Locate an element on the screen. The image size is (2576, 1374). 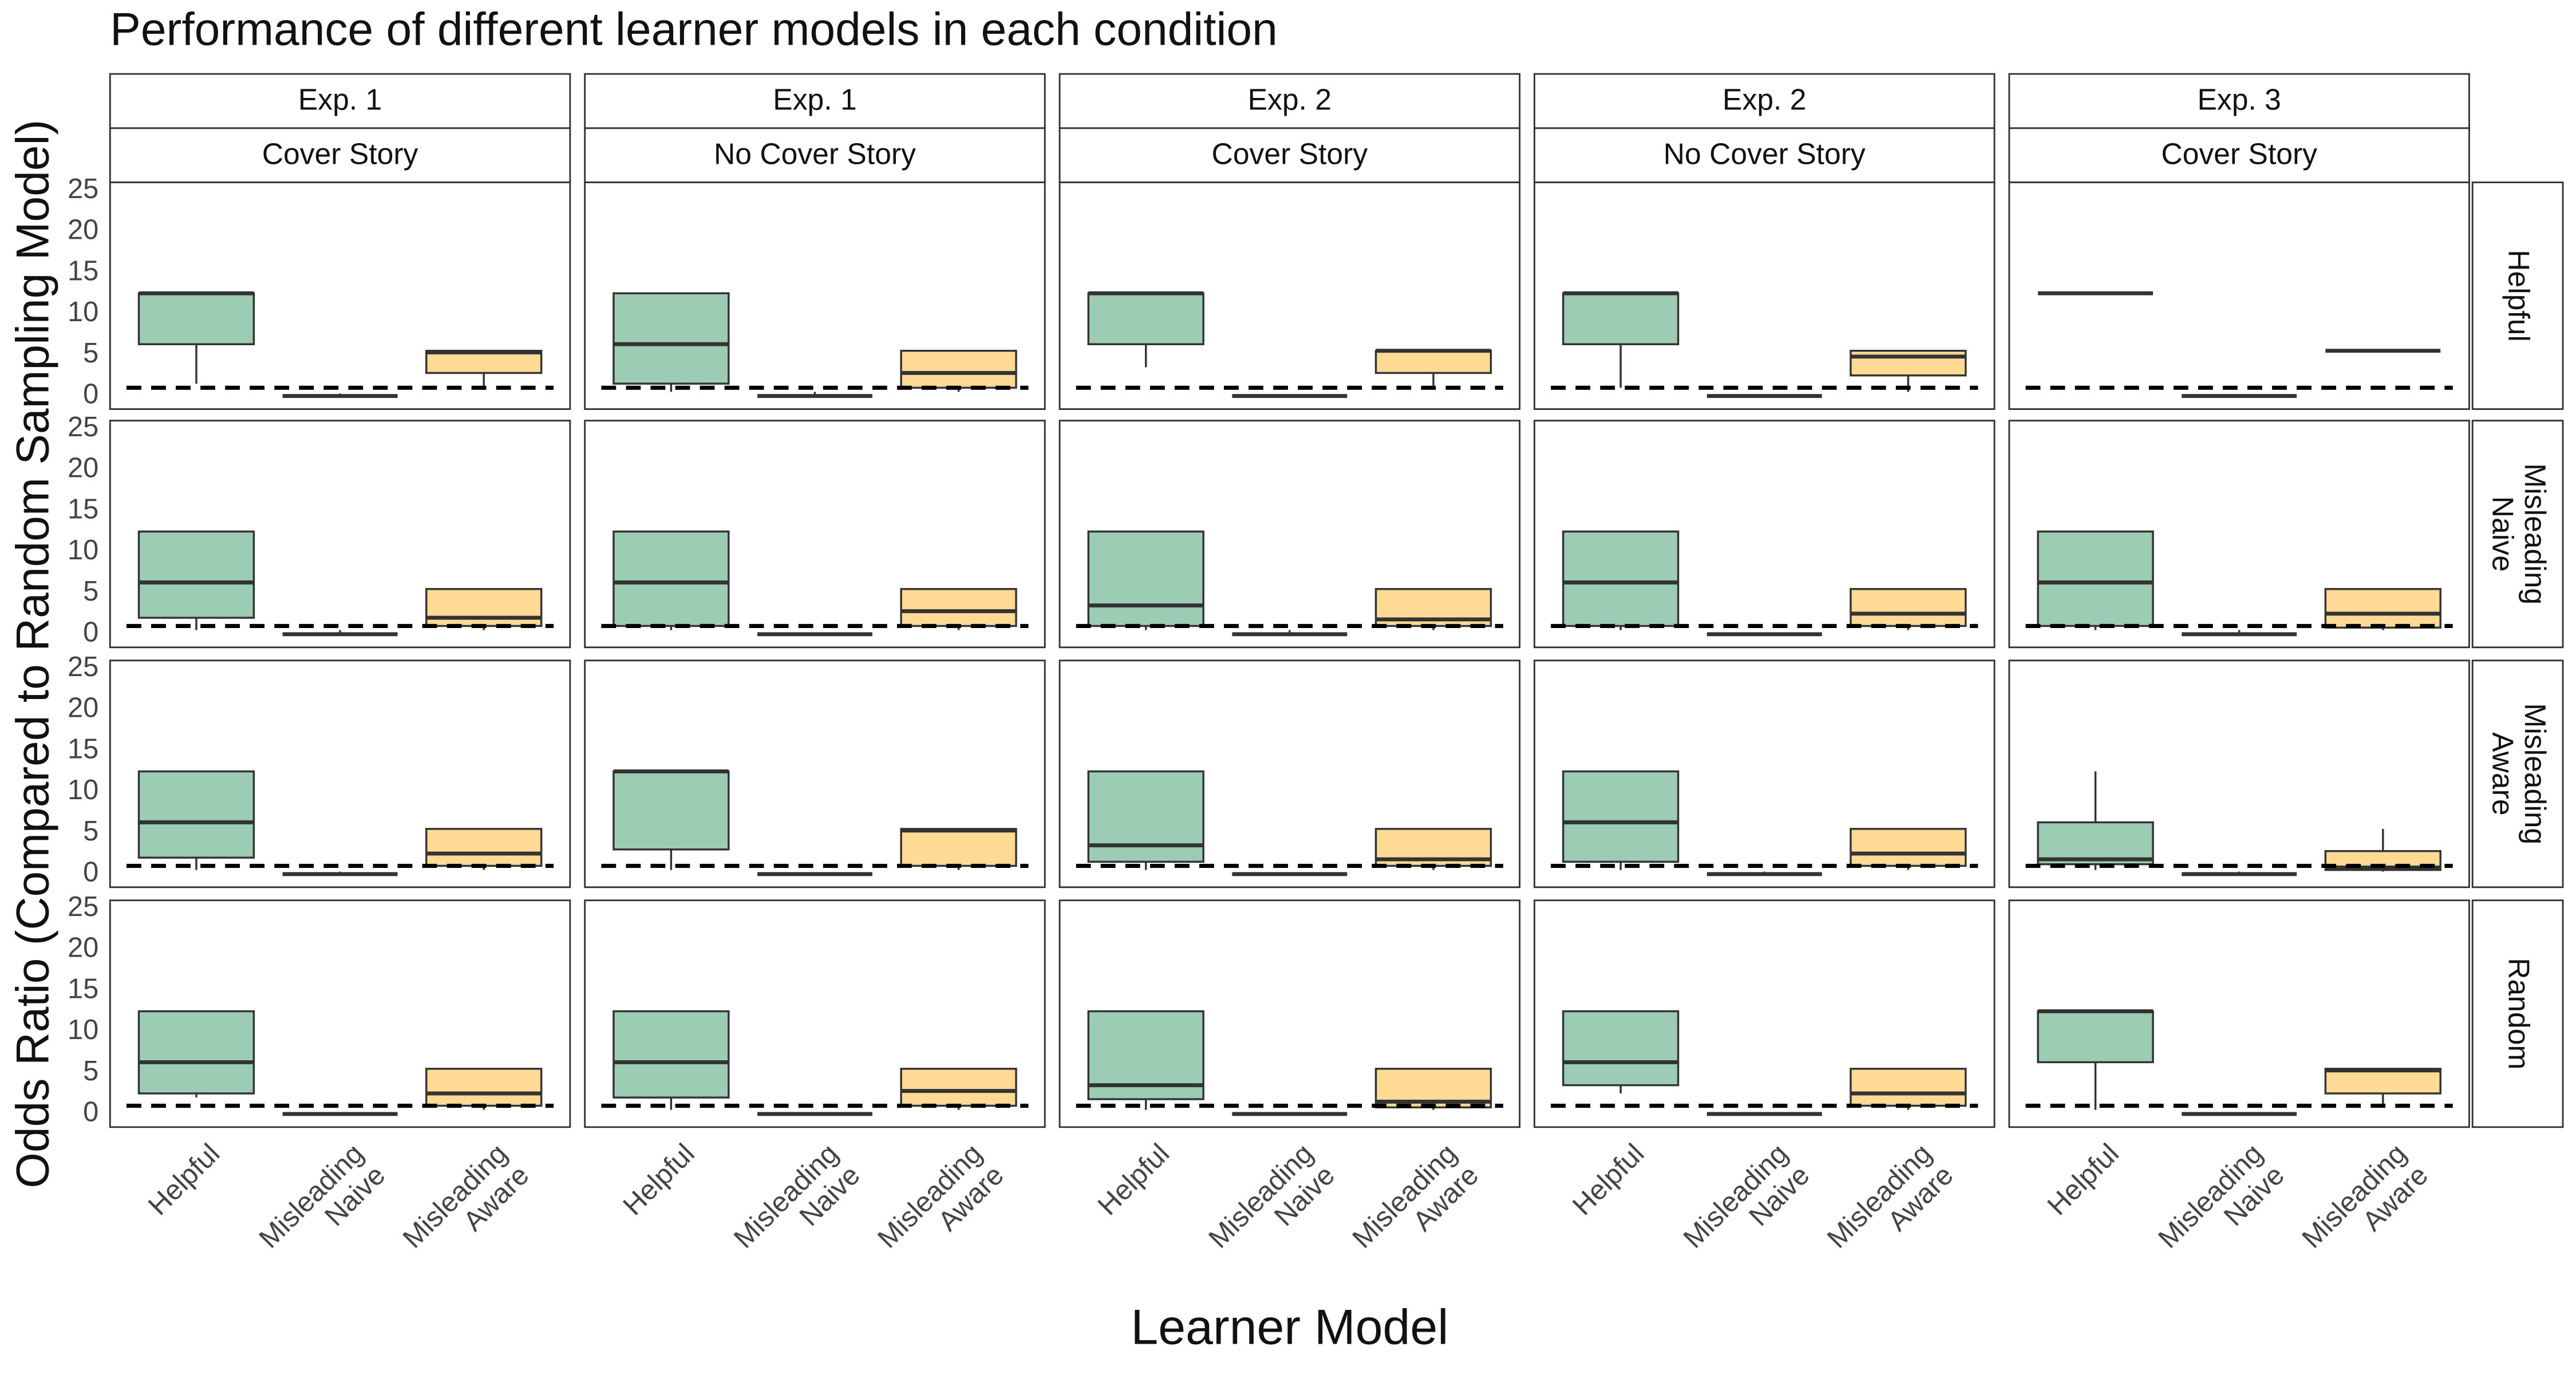
strip-label: Exp. 3 is located at coordinates (2239, 99).